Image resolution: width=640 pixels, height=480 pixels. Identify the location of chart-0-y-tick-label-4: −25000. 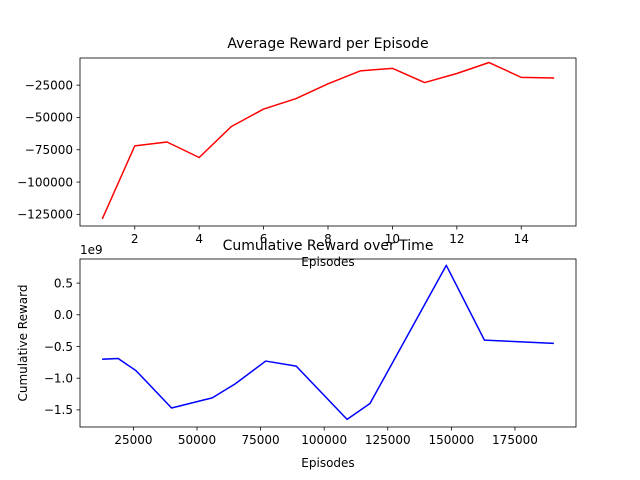
(49, 85).